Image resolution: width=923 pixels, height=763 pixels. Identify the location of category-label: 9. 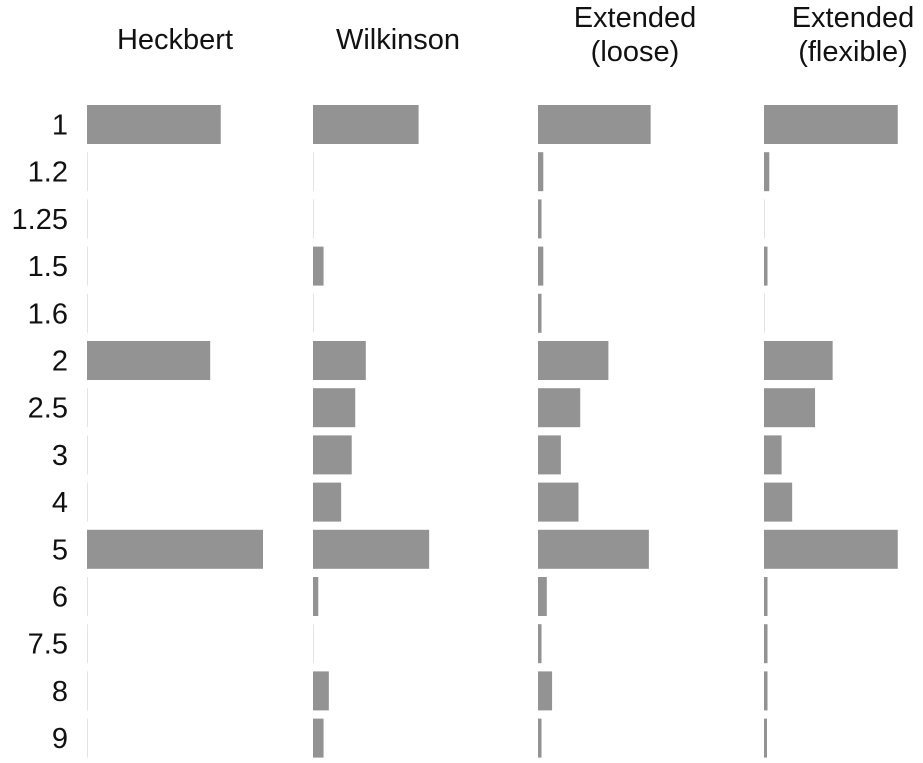
(60, 739).